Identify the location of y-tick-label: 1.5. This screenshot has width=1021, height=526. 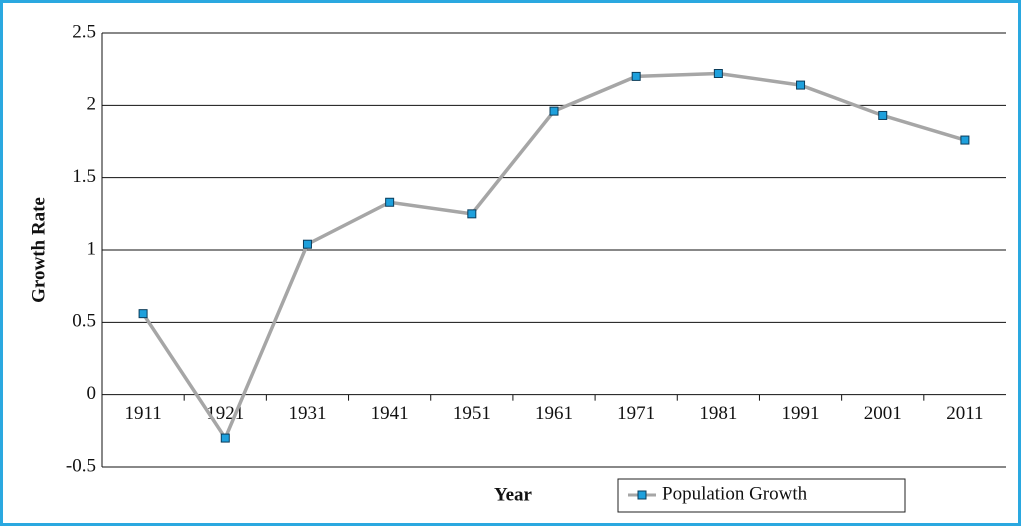
(84, 176).